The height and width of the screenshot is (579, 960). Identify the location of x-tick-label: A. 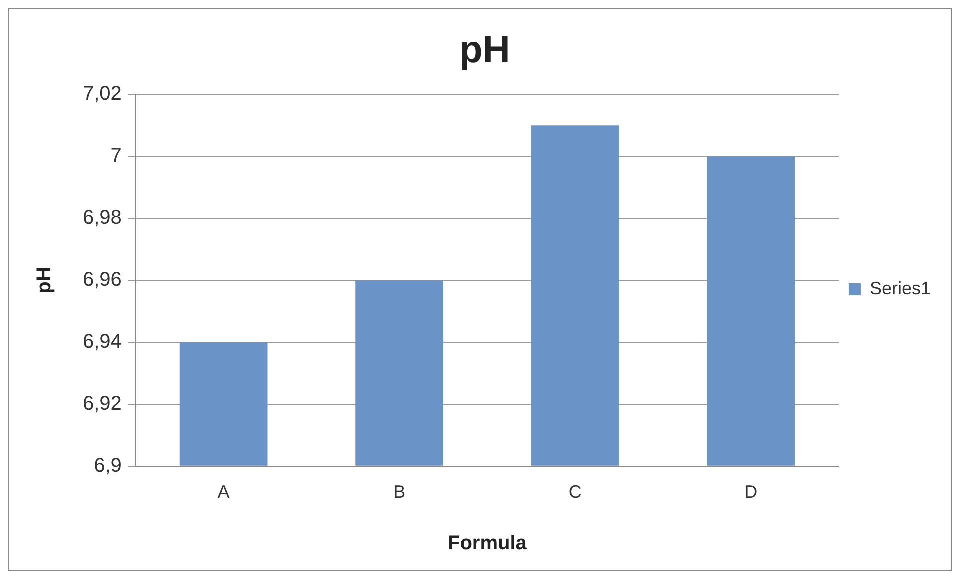
(224, 492).